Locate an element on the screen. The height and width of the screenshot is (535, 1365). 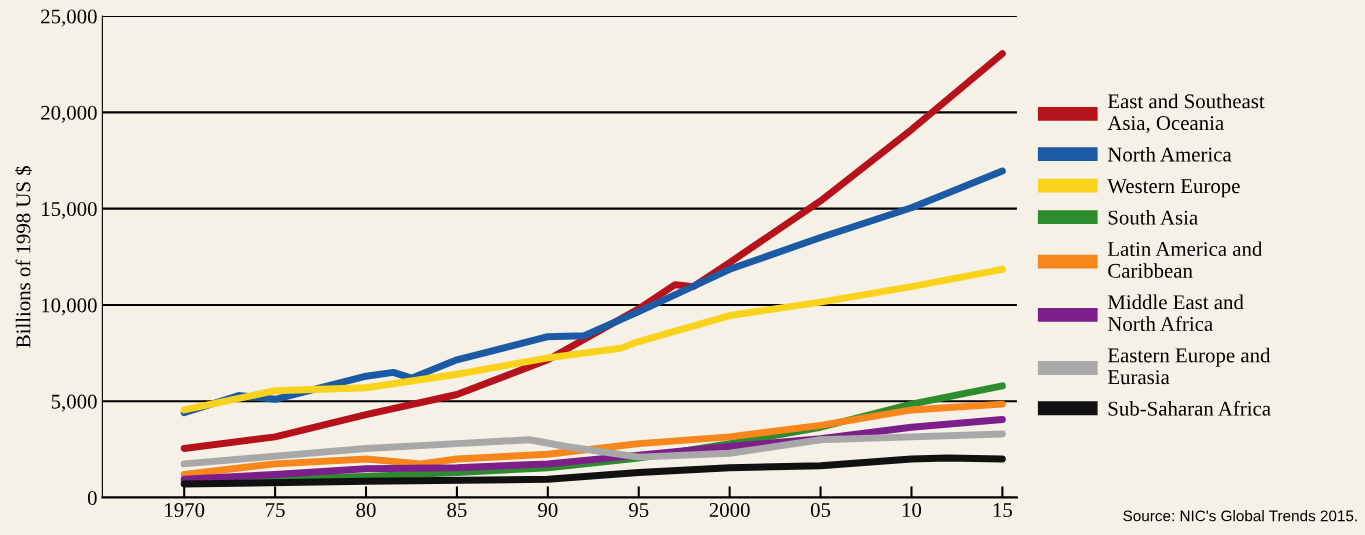
x-tick-label: 10 is located at coordinates (912, 510).